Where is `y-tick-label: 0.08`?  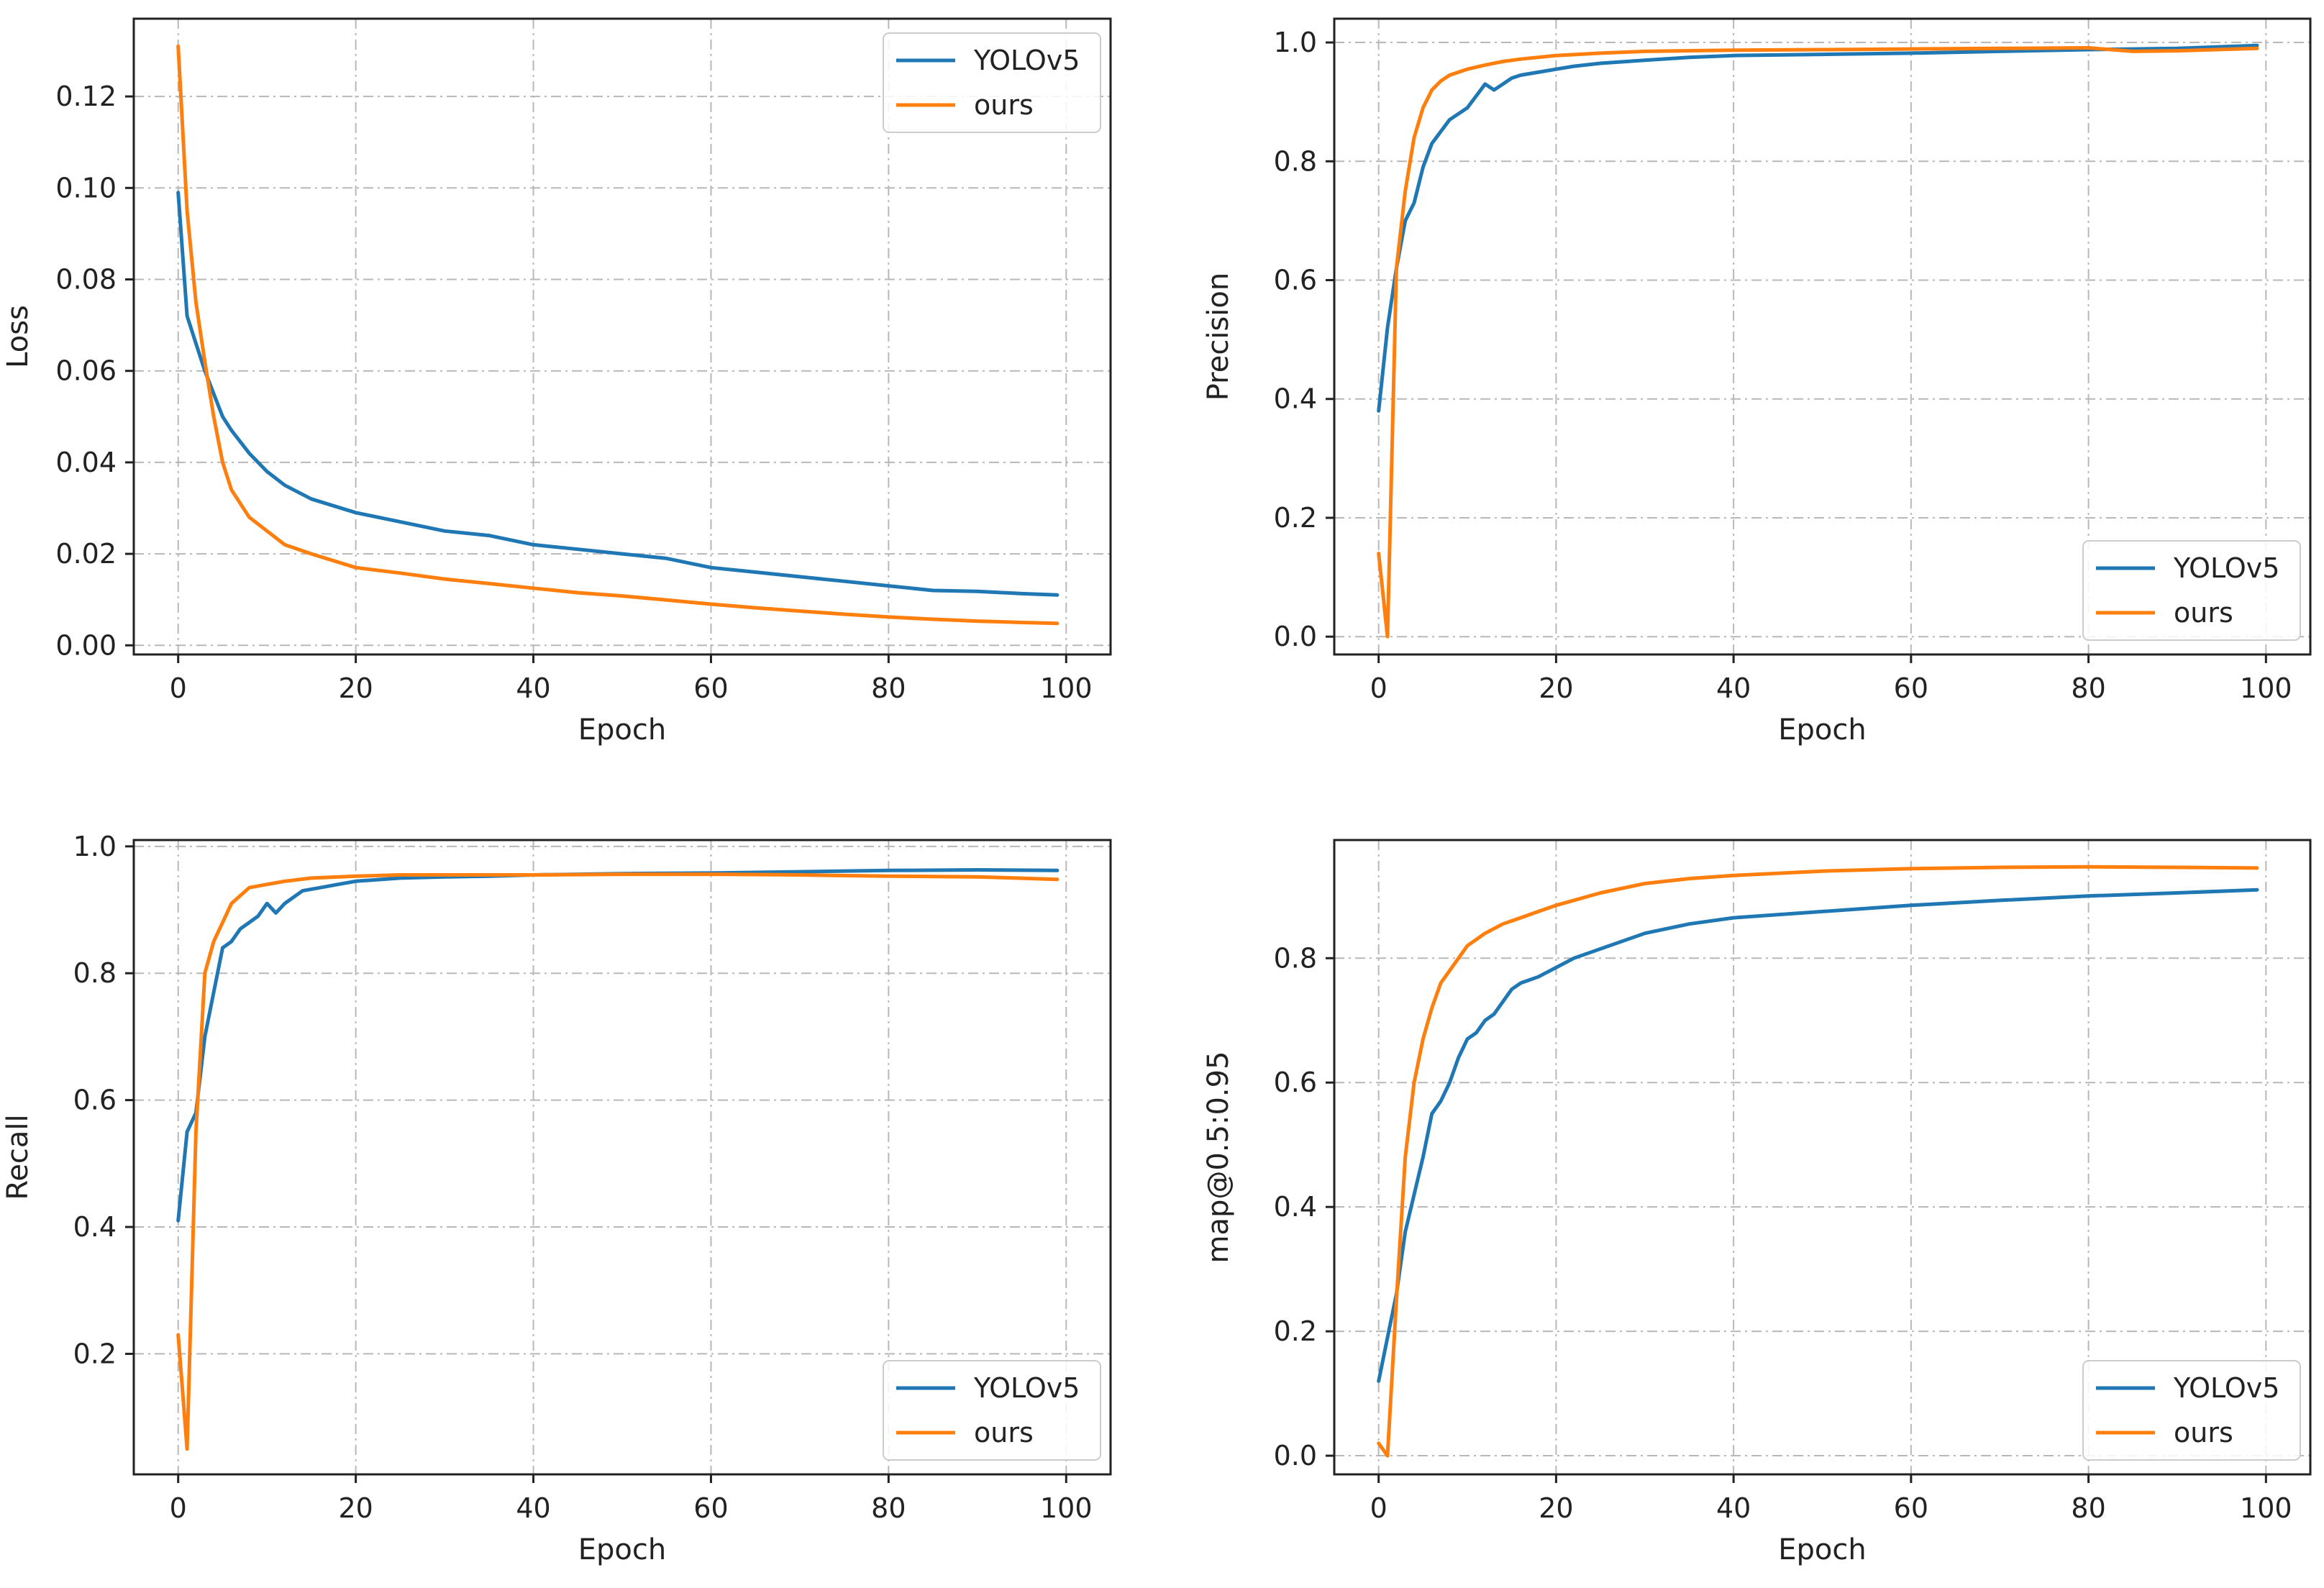 y-tick-label: 0.08 is located at coordinates (86, 280).